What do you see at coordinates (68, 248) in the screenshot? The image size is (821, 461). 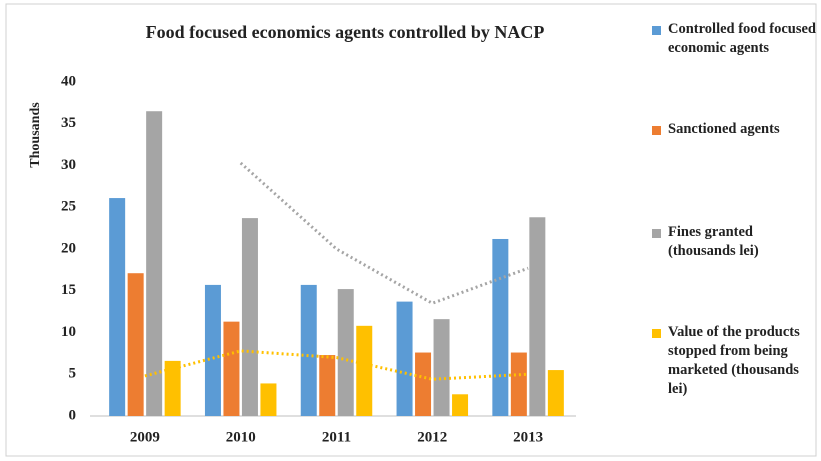 I see `y-tick-label: 20` at bounding box center [68, 248].